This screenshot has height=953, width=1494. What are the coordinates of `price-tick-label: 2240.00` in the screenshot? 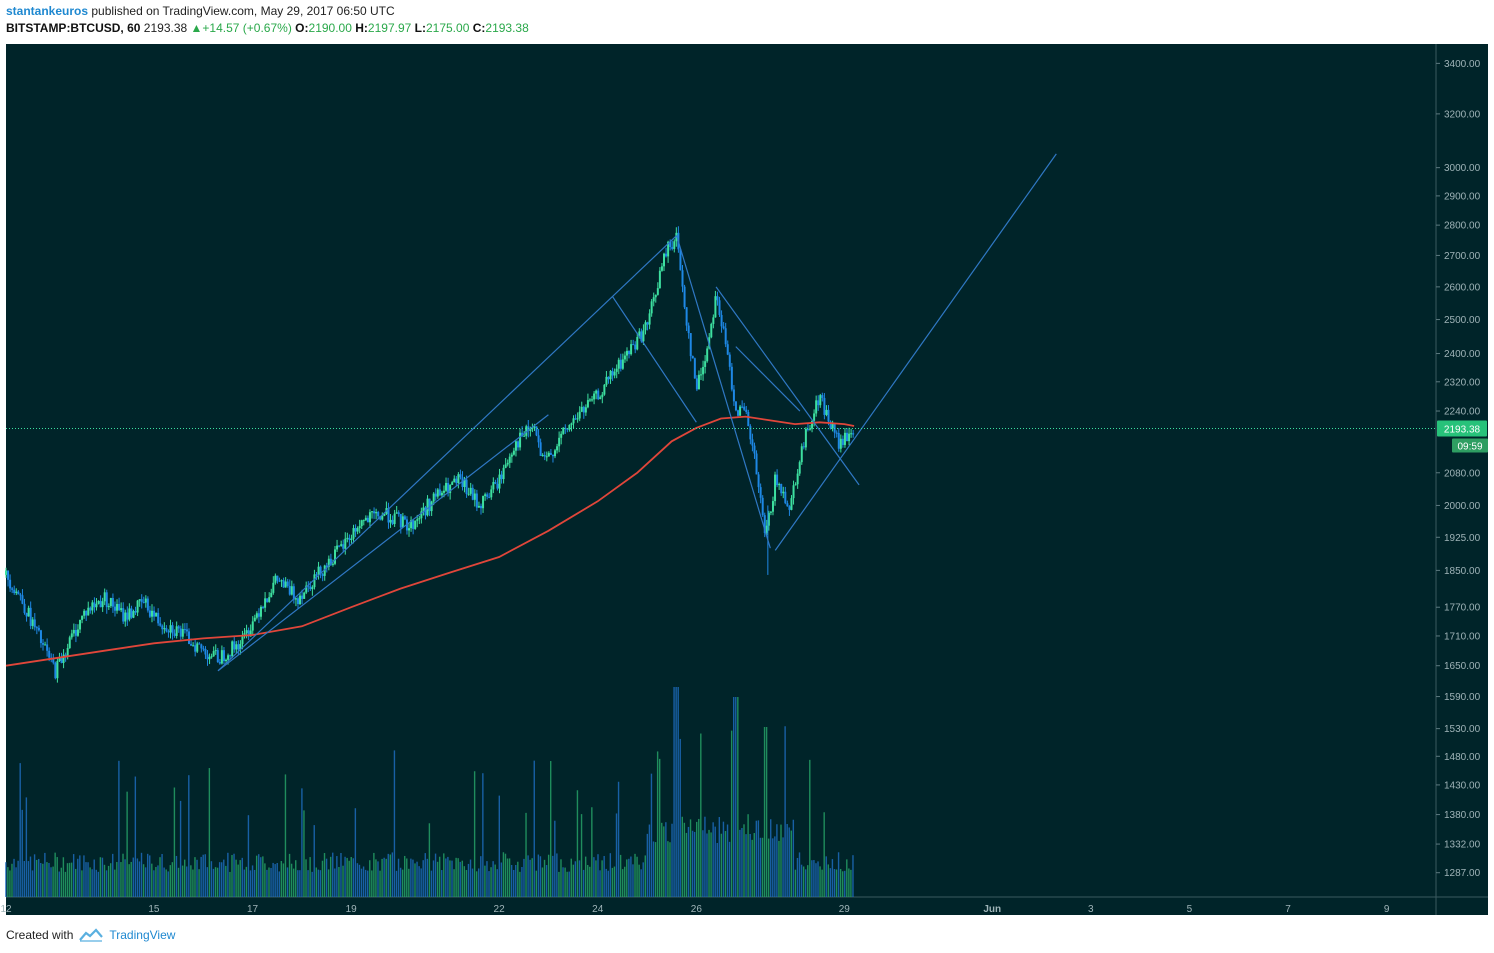 It's located at (1462, 412).